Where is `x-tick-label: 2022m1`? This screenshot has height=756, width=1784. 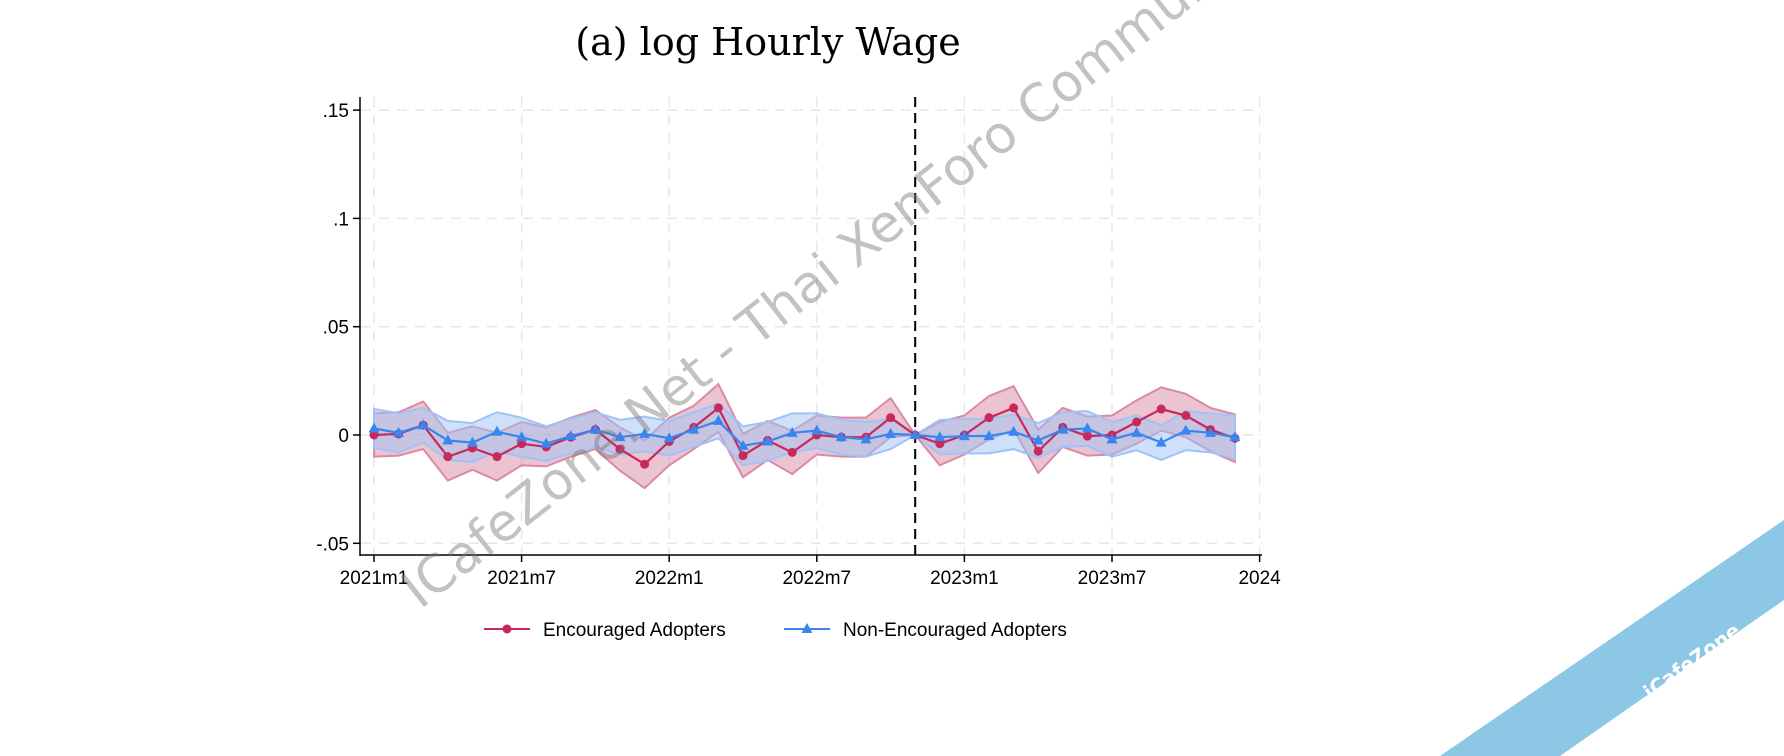 x-tick-label: 2022m1 is located at coordinates (669, 578).